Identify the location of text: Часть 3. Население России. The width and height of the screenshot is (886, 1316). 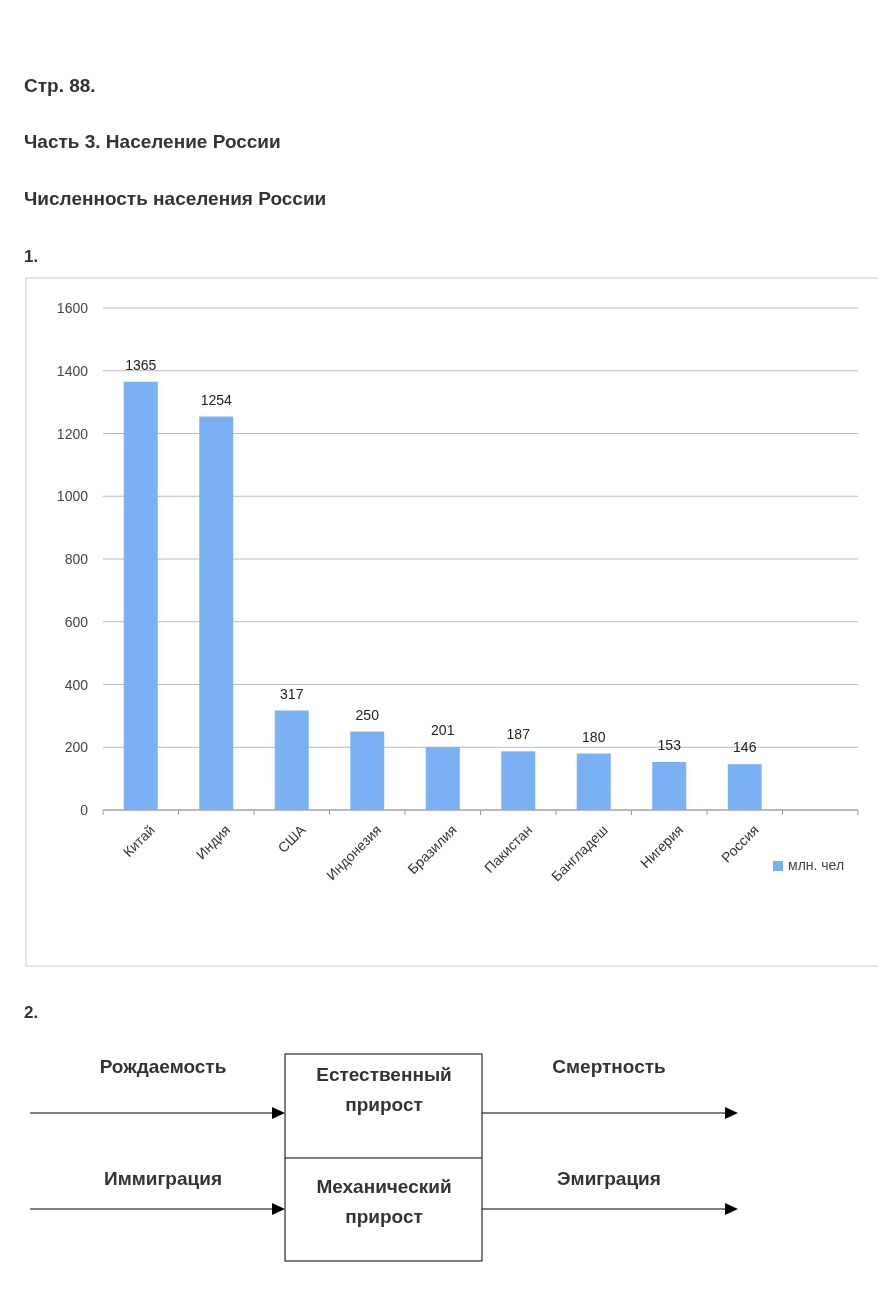
(152, 141).